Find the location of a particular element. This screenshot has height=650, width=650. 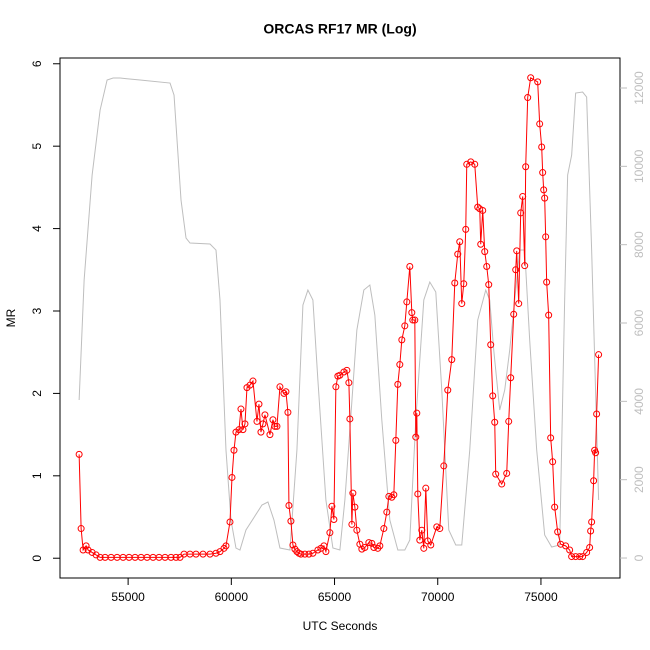

x-tick-label: 75000 is located at coordinates (541, 597).